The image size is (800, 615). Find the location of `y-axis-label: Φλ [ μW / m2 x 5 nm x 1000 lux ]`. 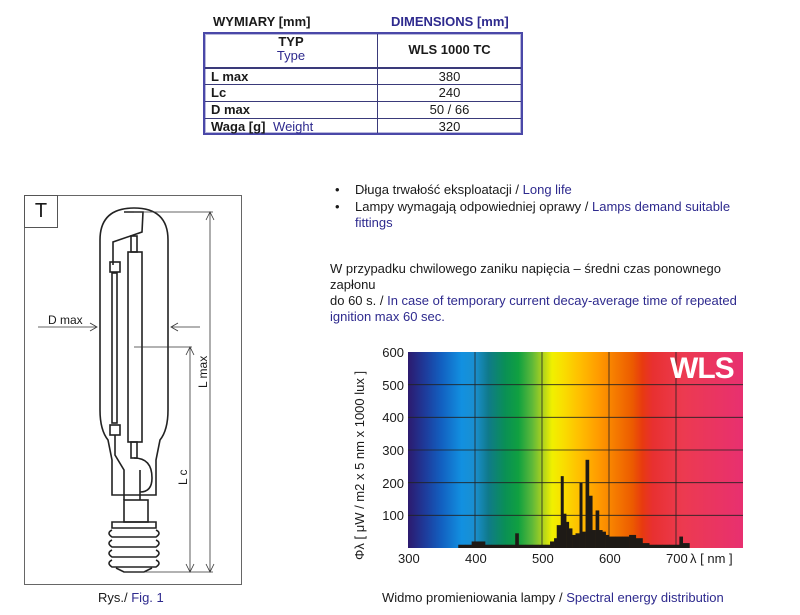

y-axis-label: Φλ [ μW / m2 x 5 nm x 1000 lux ] is located at coordinates (359, 465).